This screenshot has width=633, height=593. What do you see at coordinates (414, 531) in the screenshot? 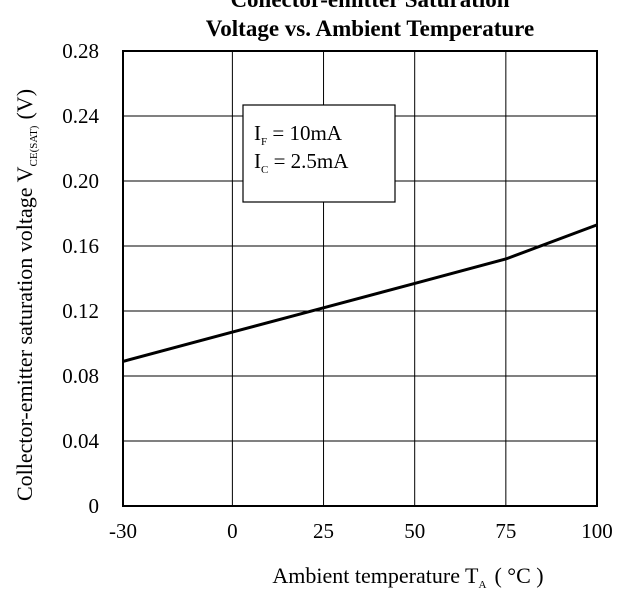
I see `x-tick-label: 50` at bounding box center [414, 531].